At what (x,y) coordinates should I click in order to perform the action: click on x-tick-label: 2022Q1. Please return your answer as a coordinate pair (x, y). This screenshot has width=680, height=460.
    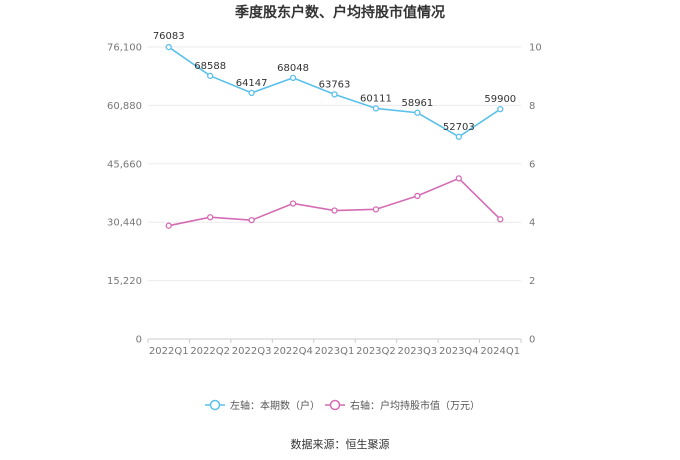
    Looking at the image, I should click on (169, 351).